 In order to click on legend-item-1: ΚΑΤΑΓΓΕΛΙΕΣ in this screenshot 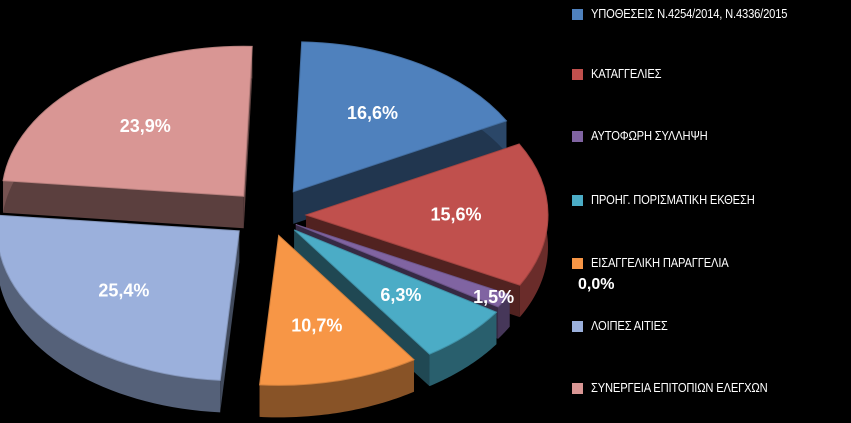, I will do `click(711, 74)`.